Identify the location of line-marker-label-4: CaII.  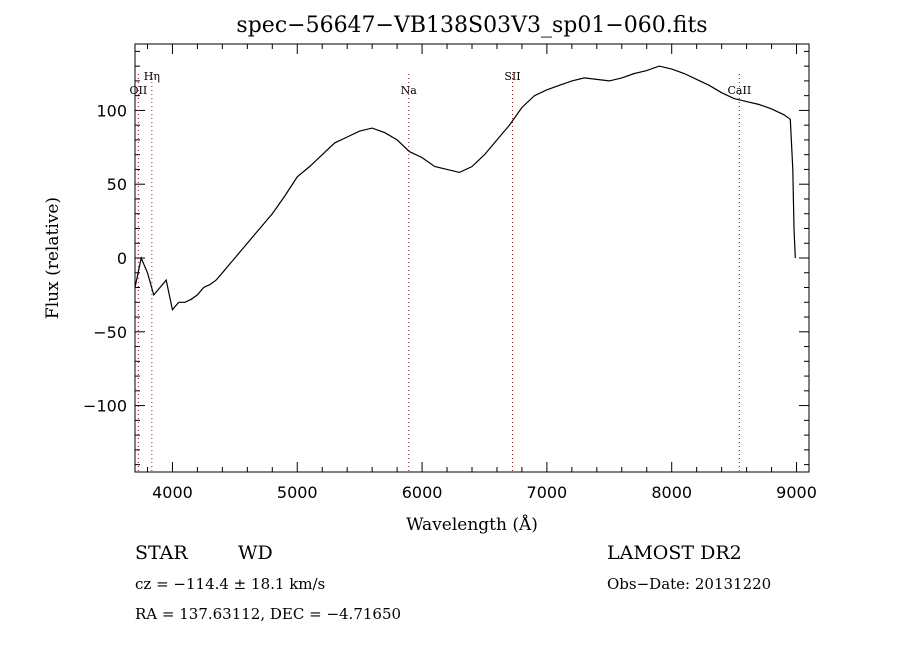
(740, 90).